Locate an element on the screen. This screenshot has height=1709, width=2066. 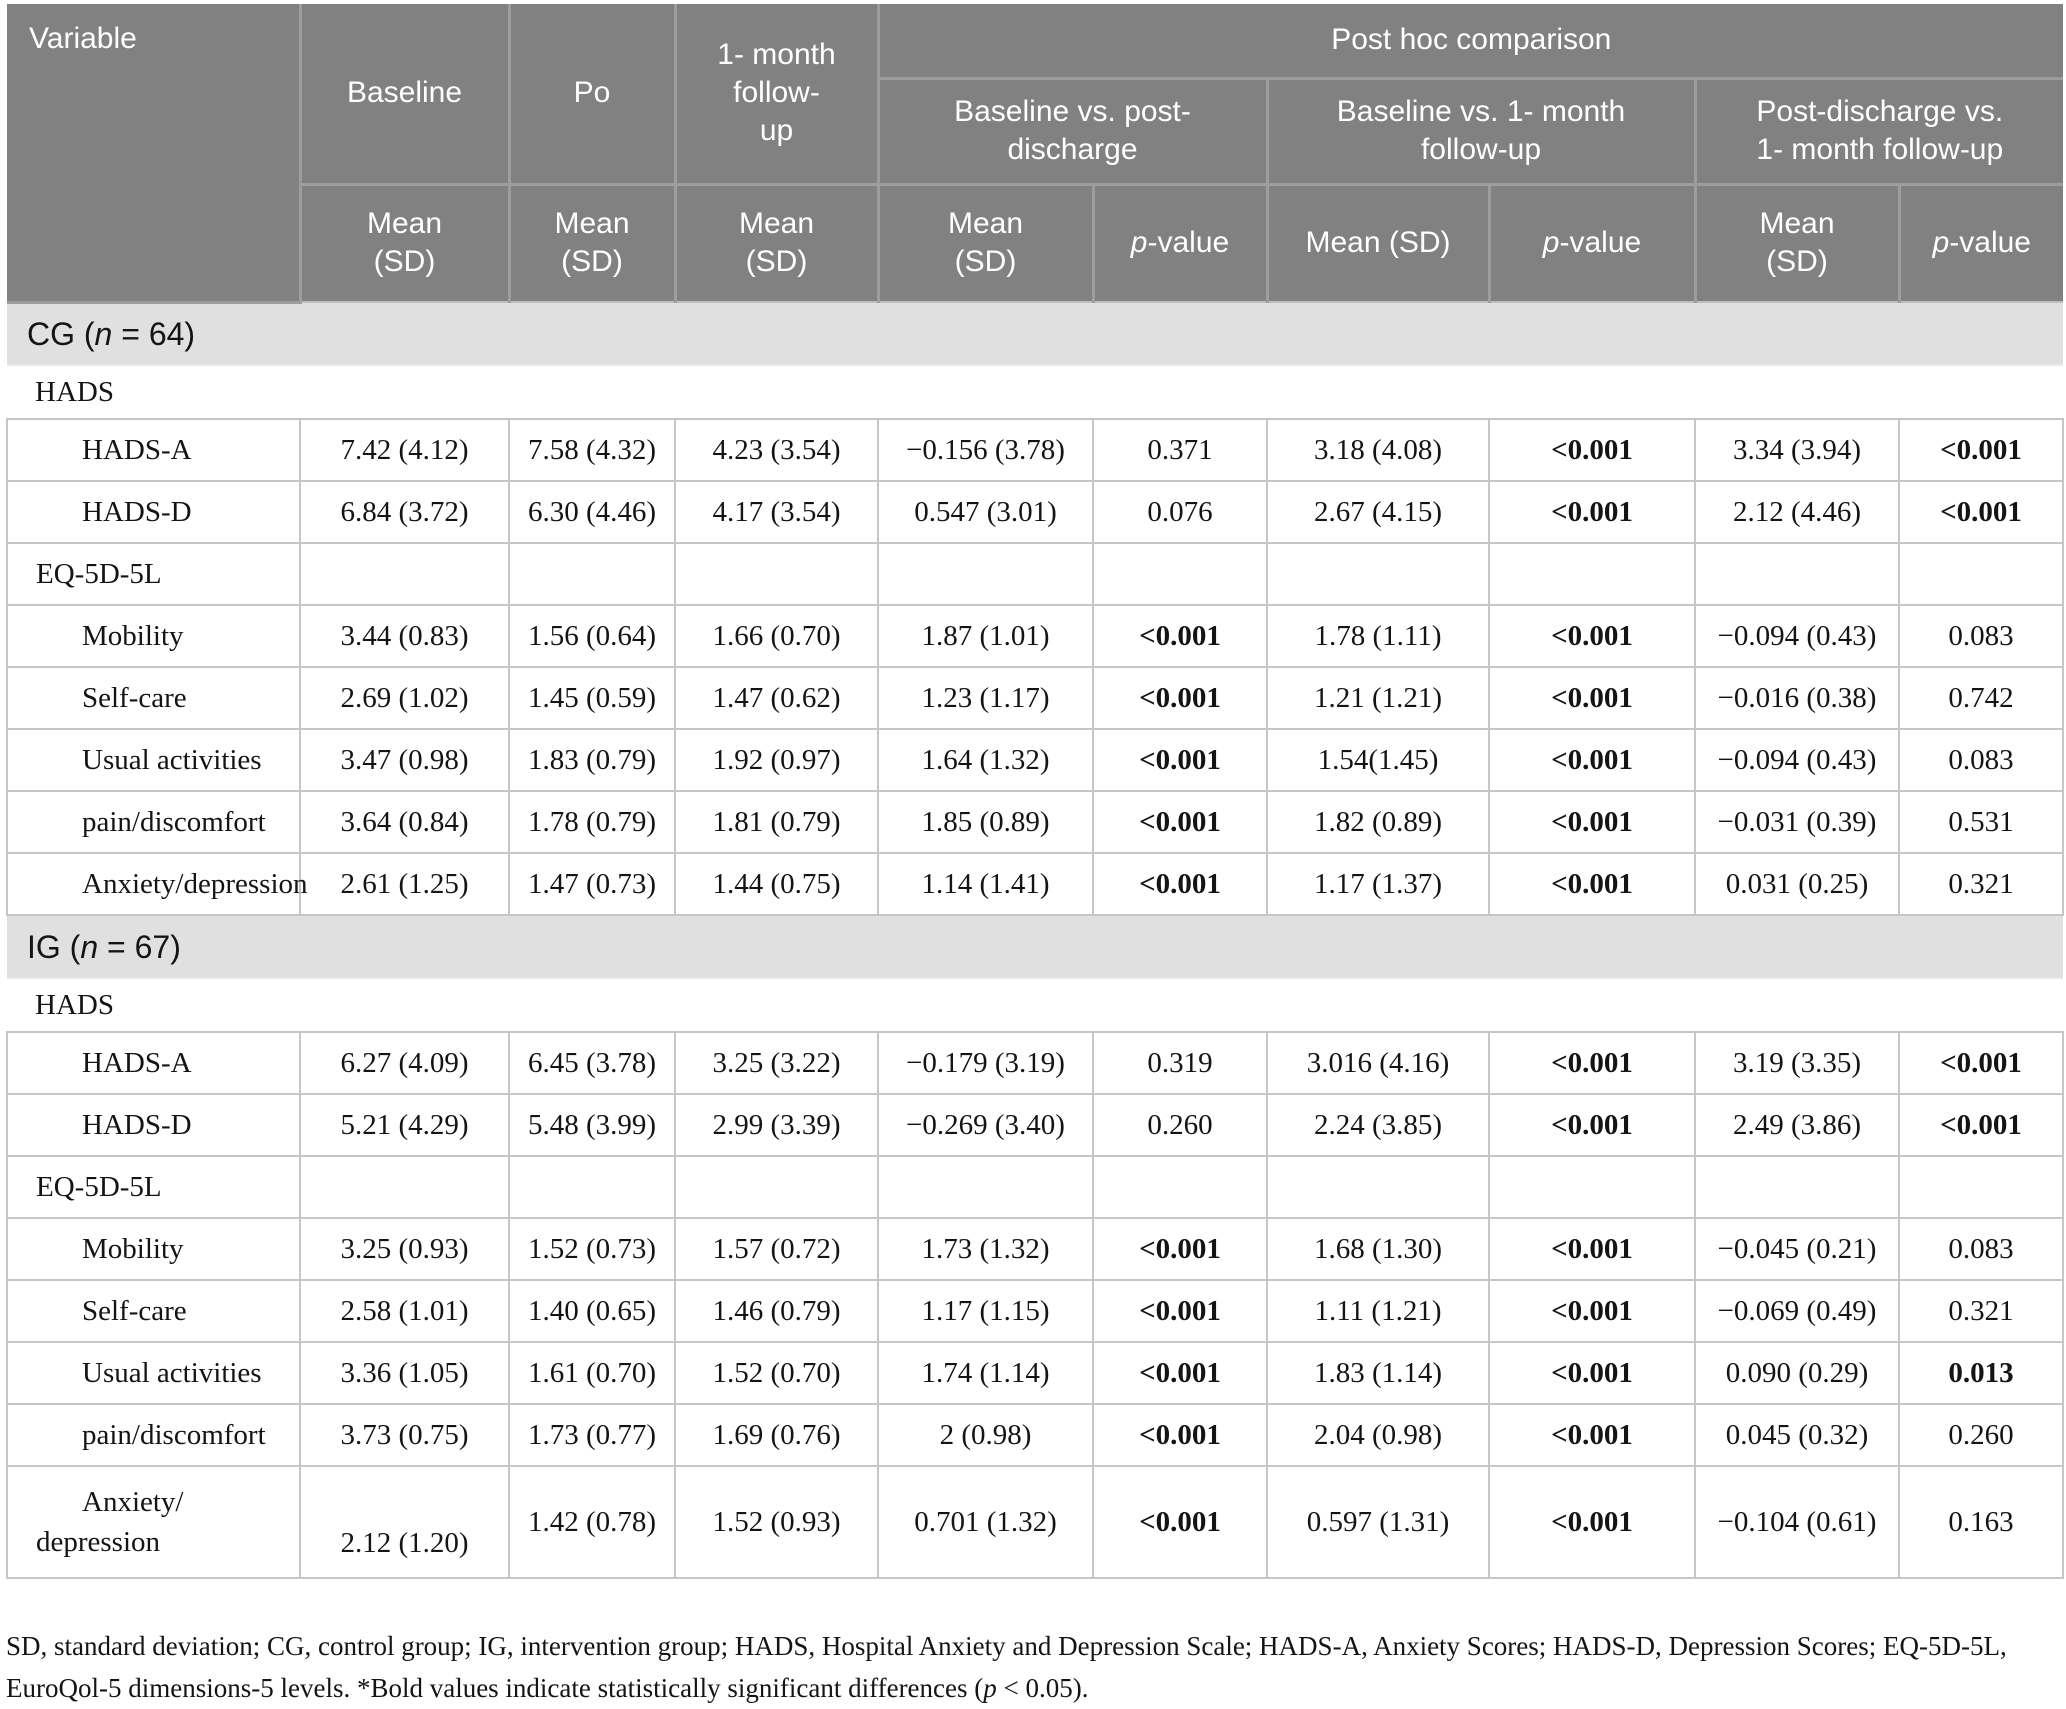
row-label: EQ-5D-5L is located at coordinates (153, 574).